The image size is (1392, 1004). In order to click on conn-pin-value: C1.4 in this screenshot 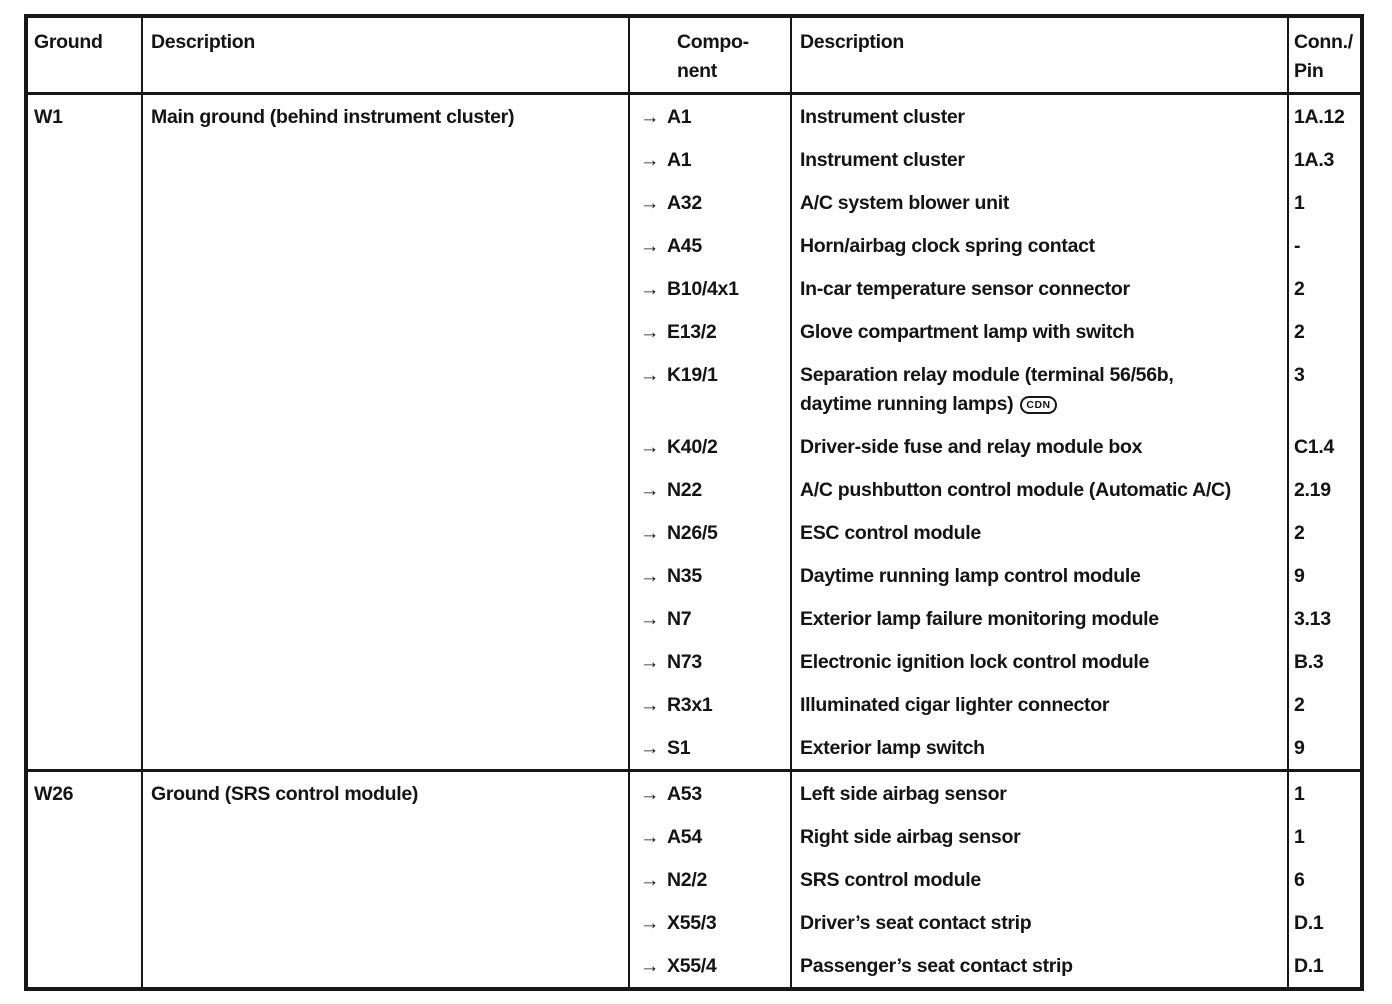, I will do `click(1323, 446)`.